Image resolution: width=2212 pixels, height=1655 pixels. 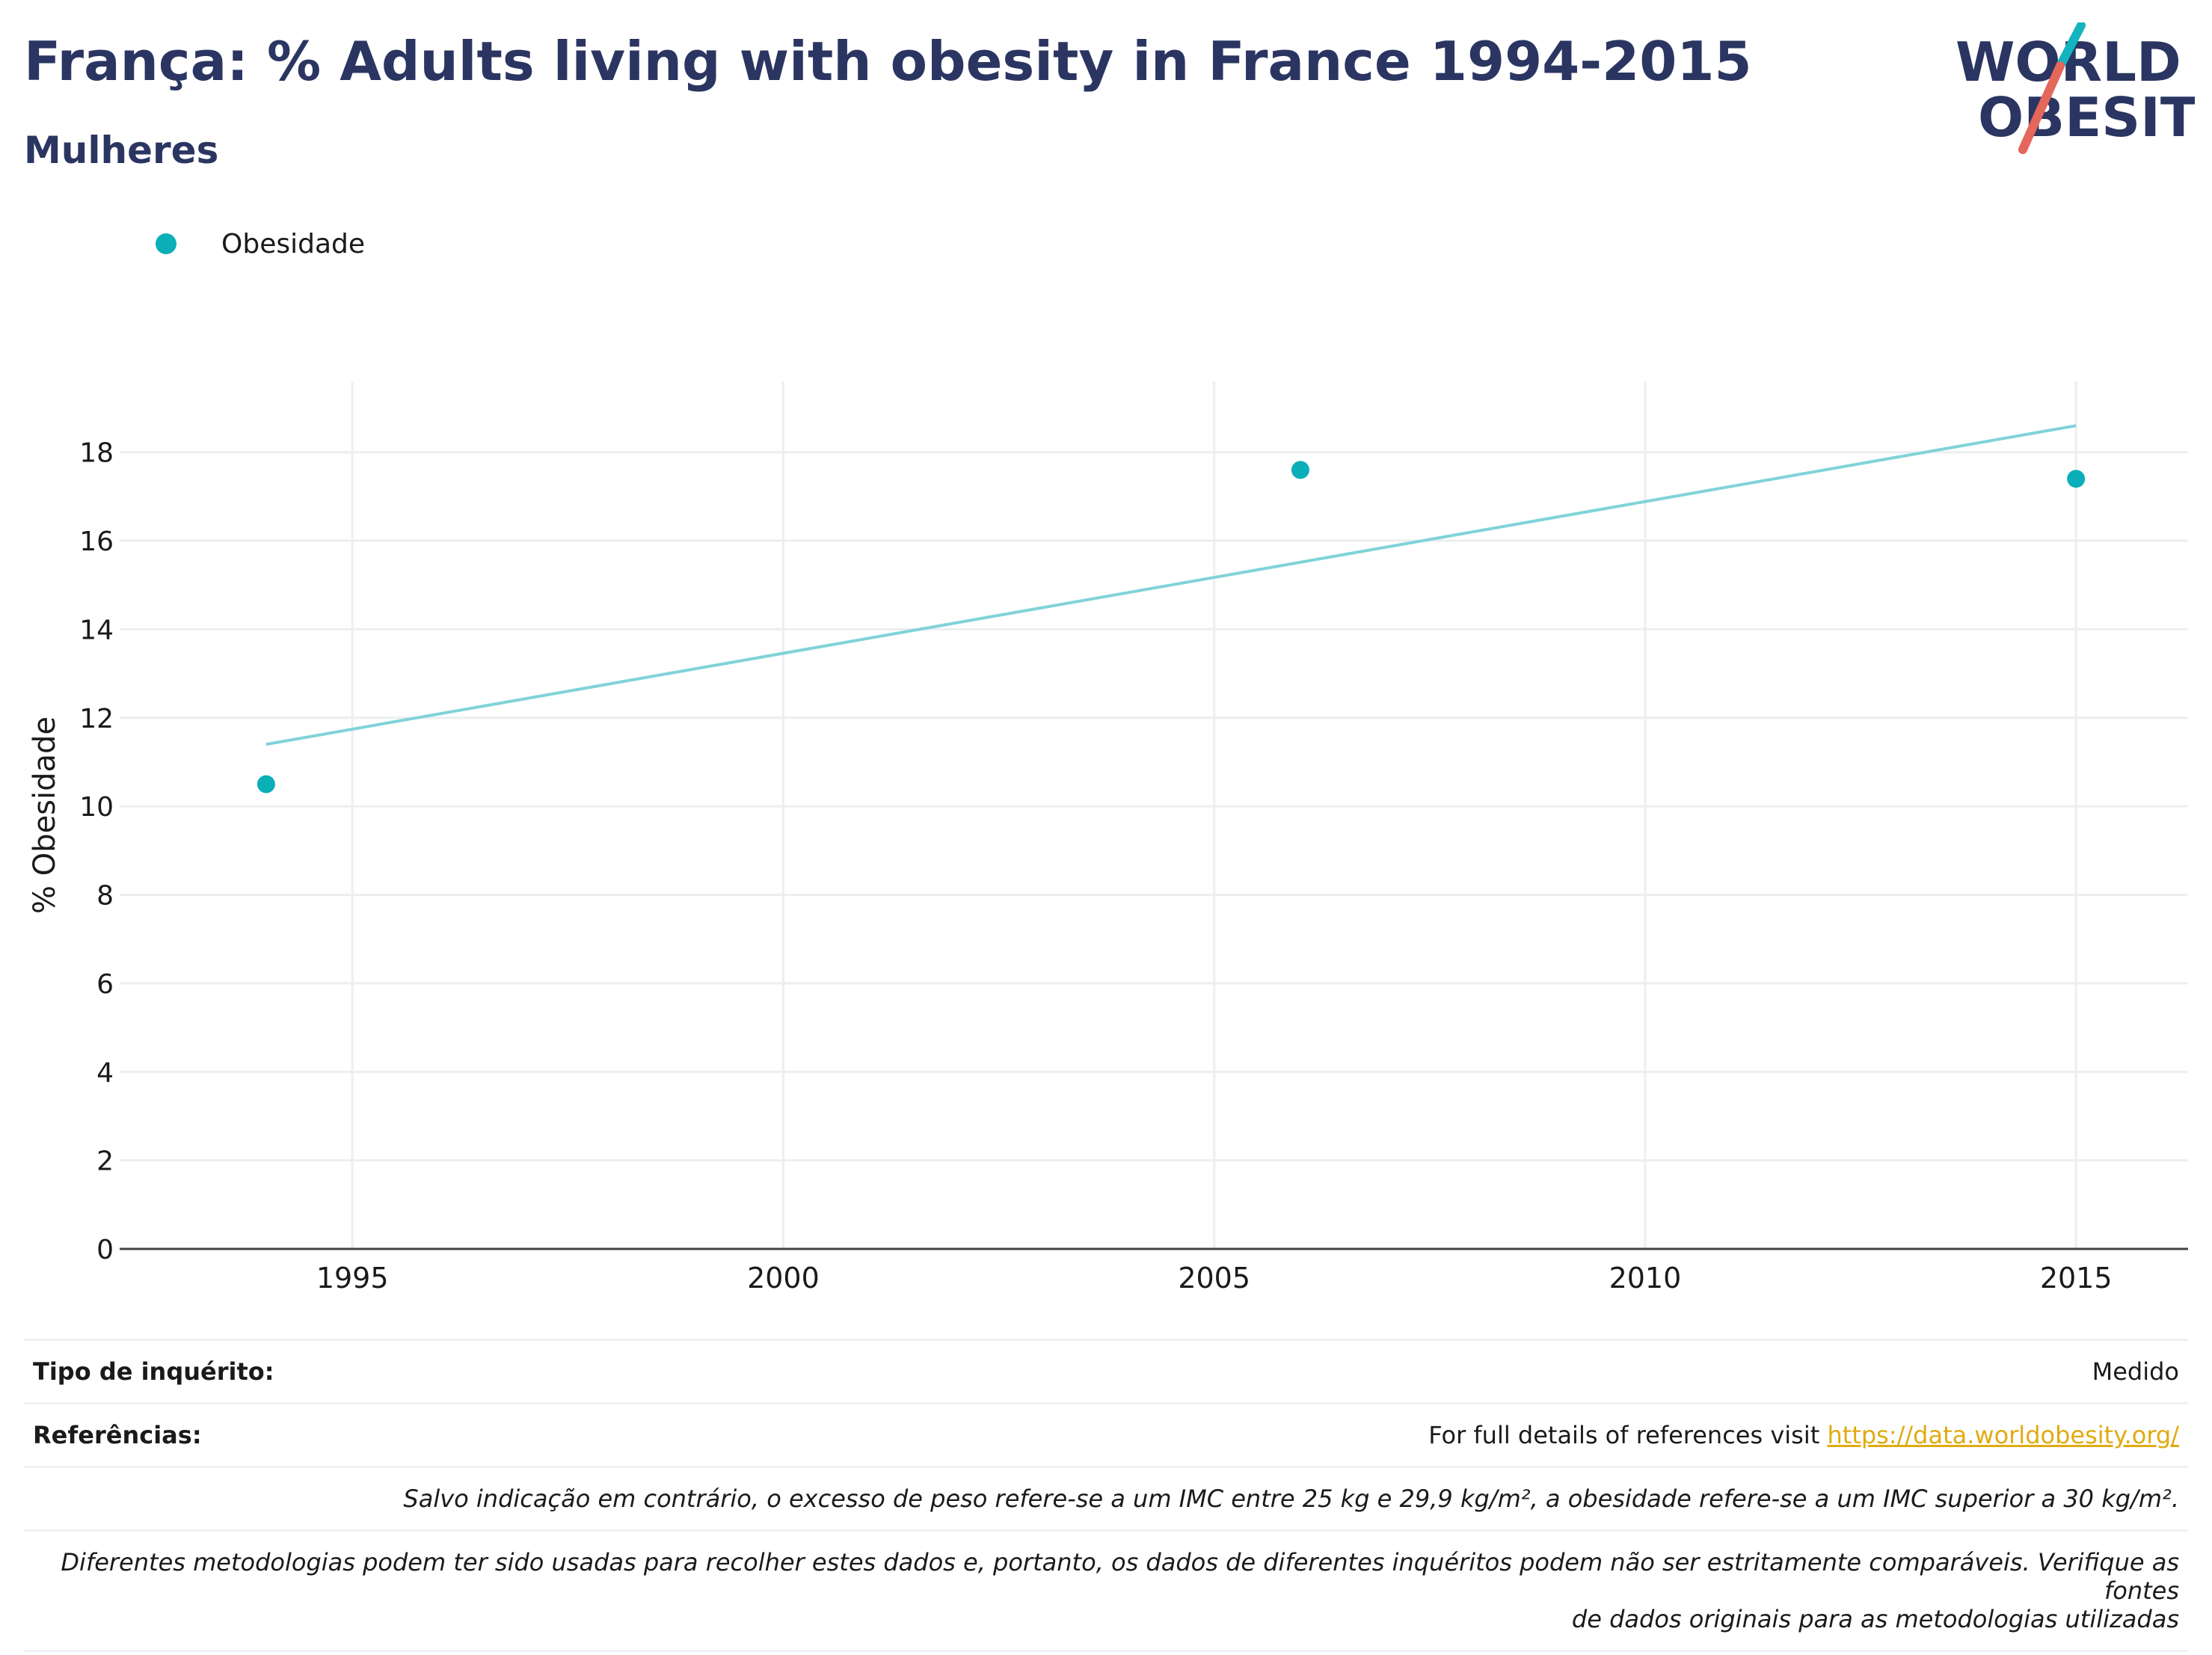 I want to click on legend: Obesidade, so click(x=260, y=243).